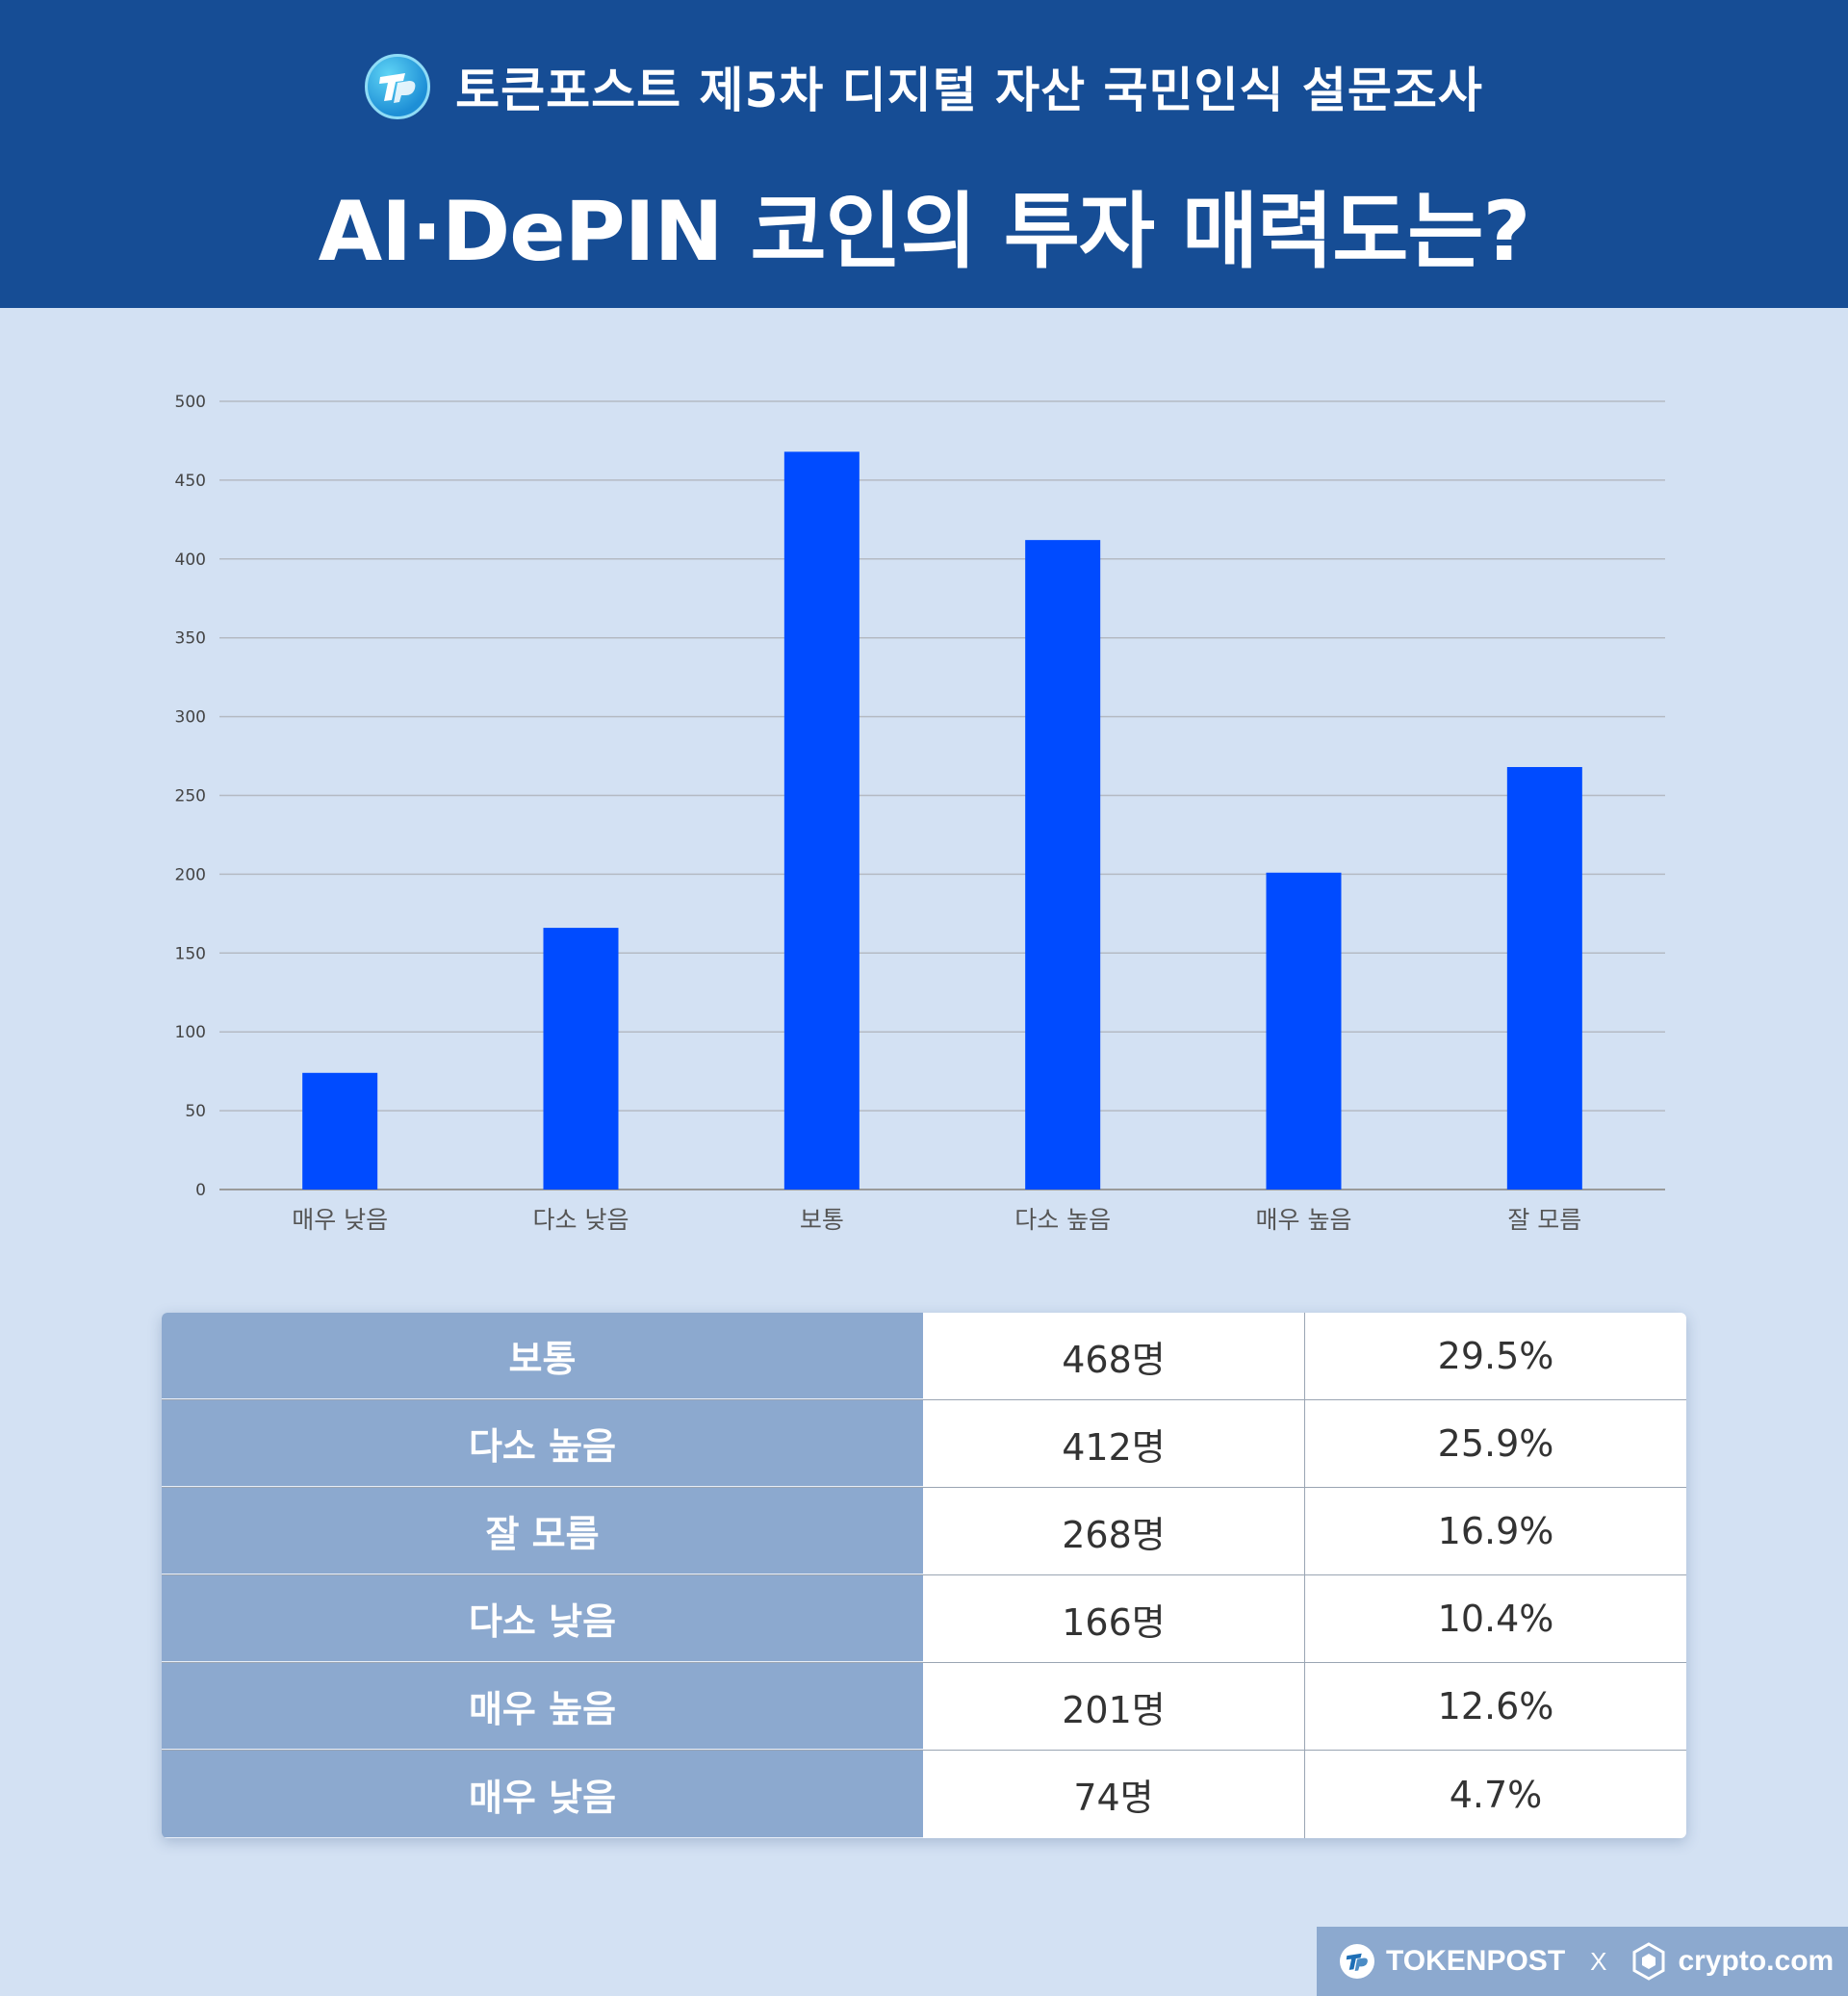 The image size is (1848, 1996). I want to click on row-count: 166명, so click(1114, 1618).